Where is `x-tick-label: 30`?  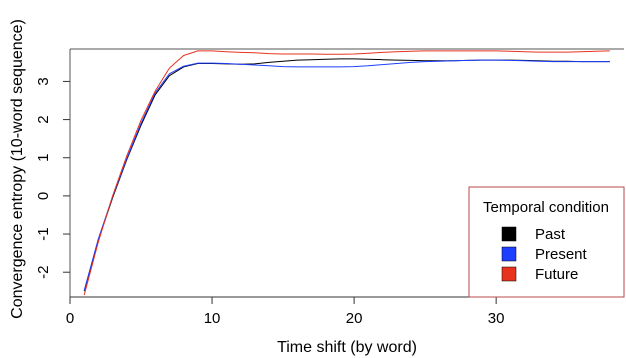 x-tick-label: 30 is located at coordinates (496, 318).